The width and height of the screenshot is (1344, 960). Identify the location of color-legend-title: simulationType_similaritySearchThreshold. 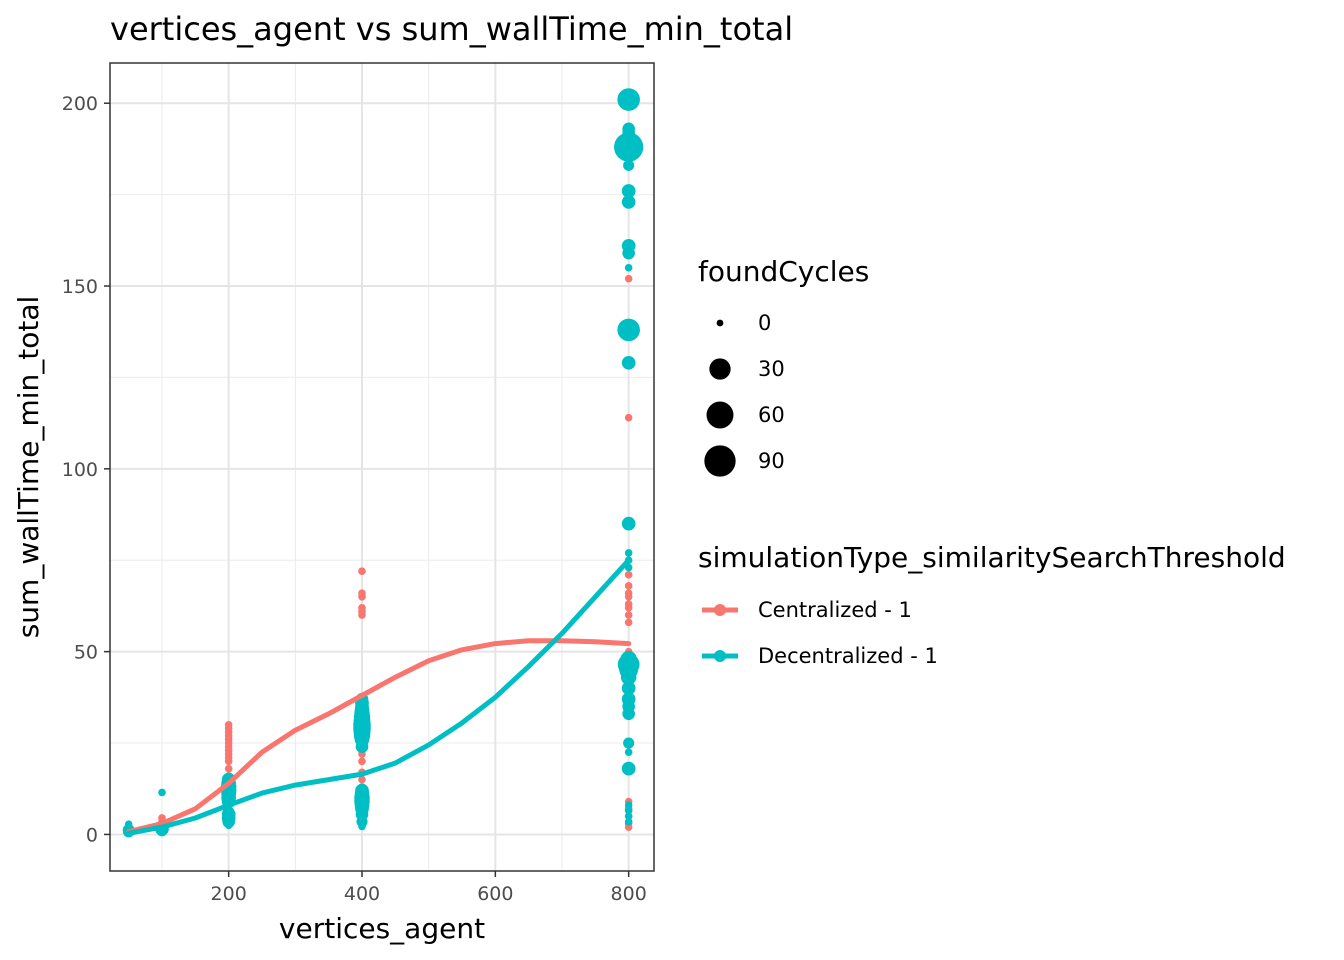
(992, 557).